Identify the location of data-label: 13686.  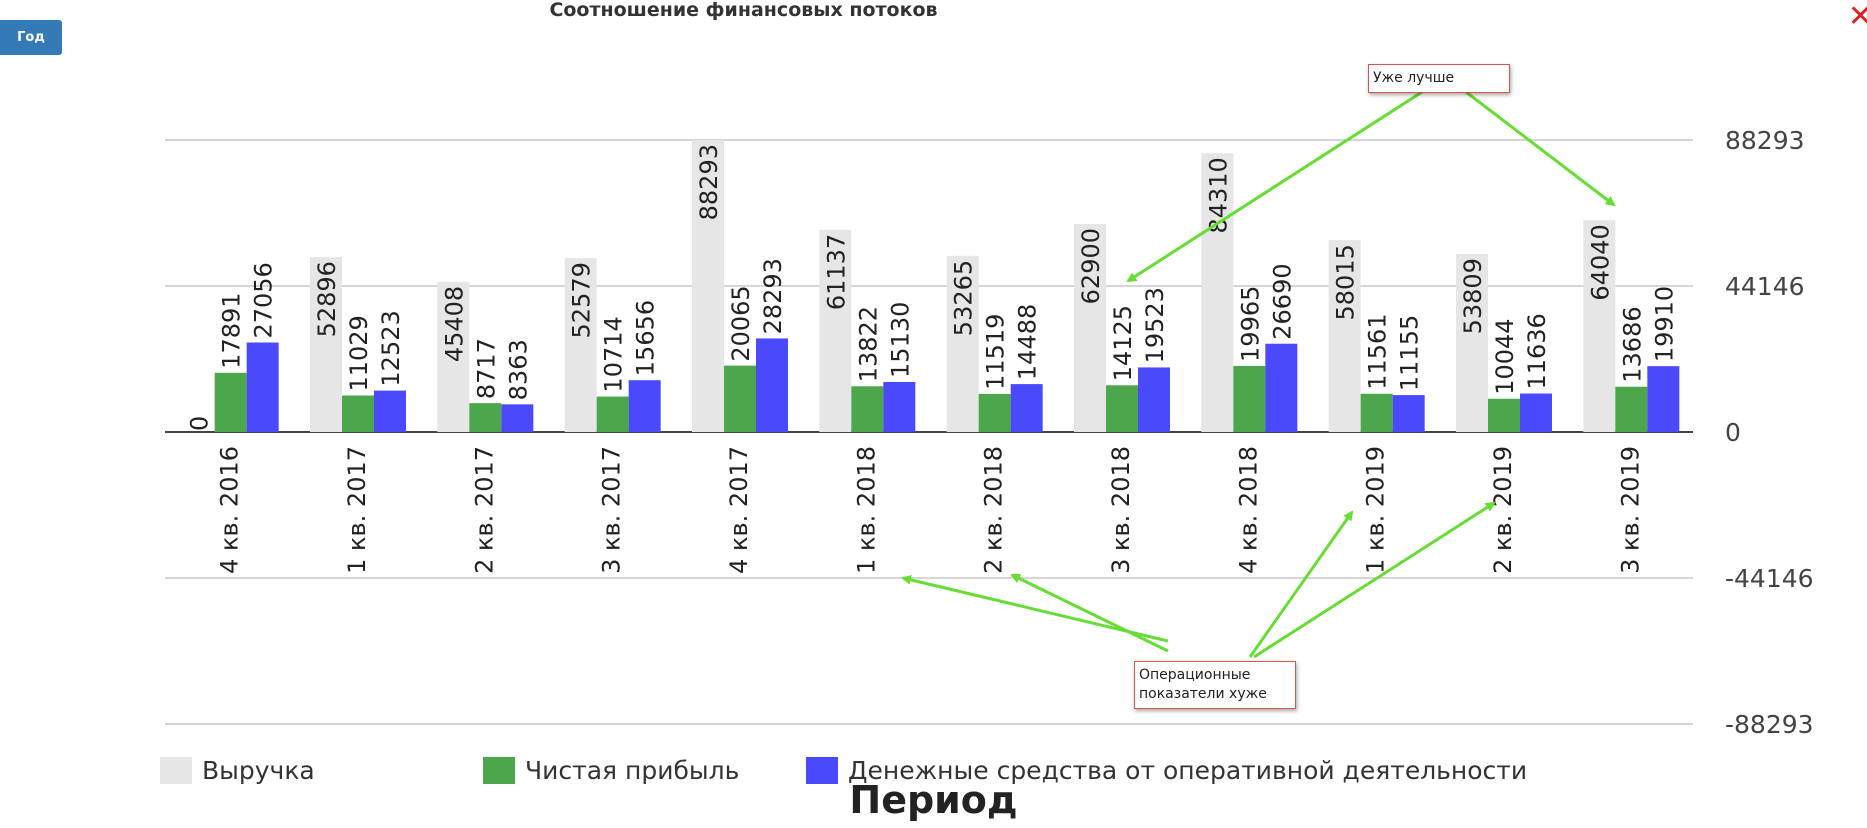
(1632, 344).